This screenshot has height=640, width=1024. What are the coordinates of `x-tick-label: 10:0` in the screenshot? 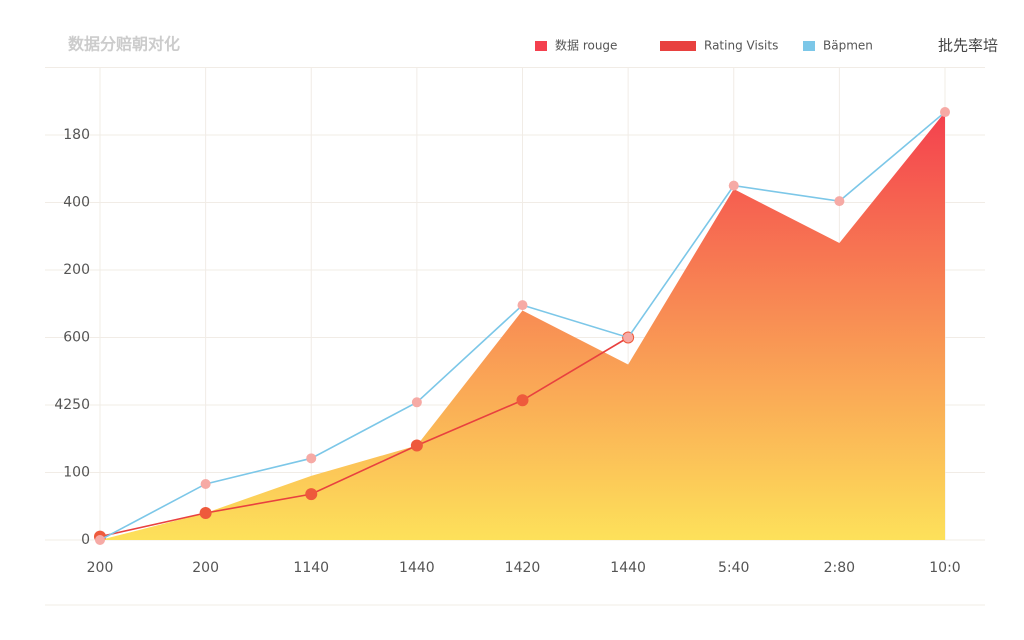 It's located at (944, 568).